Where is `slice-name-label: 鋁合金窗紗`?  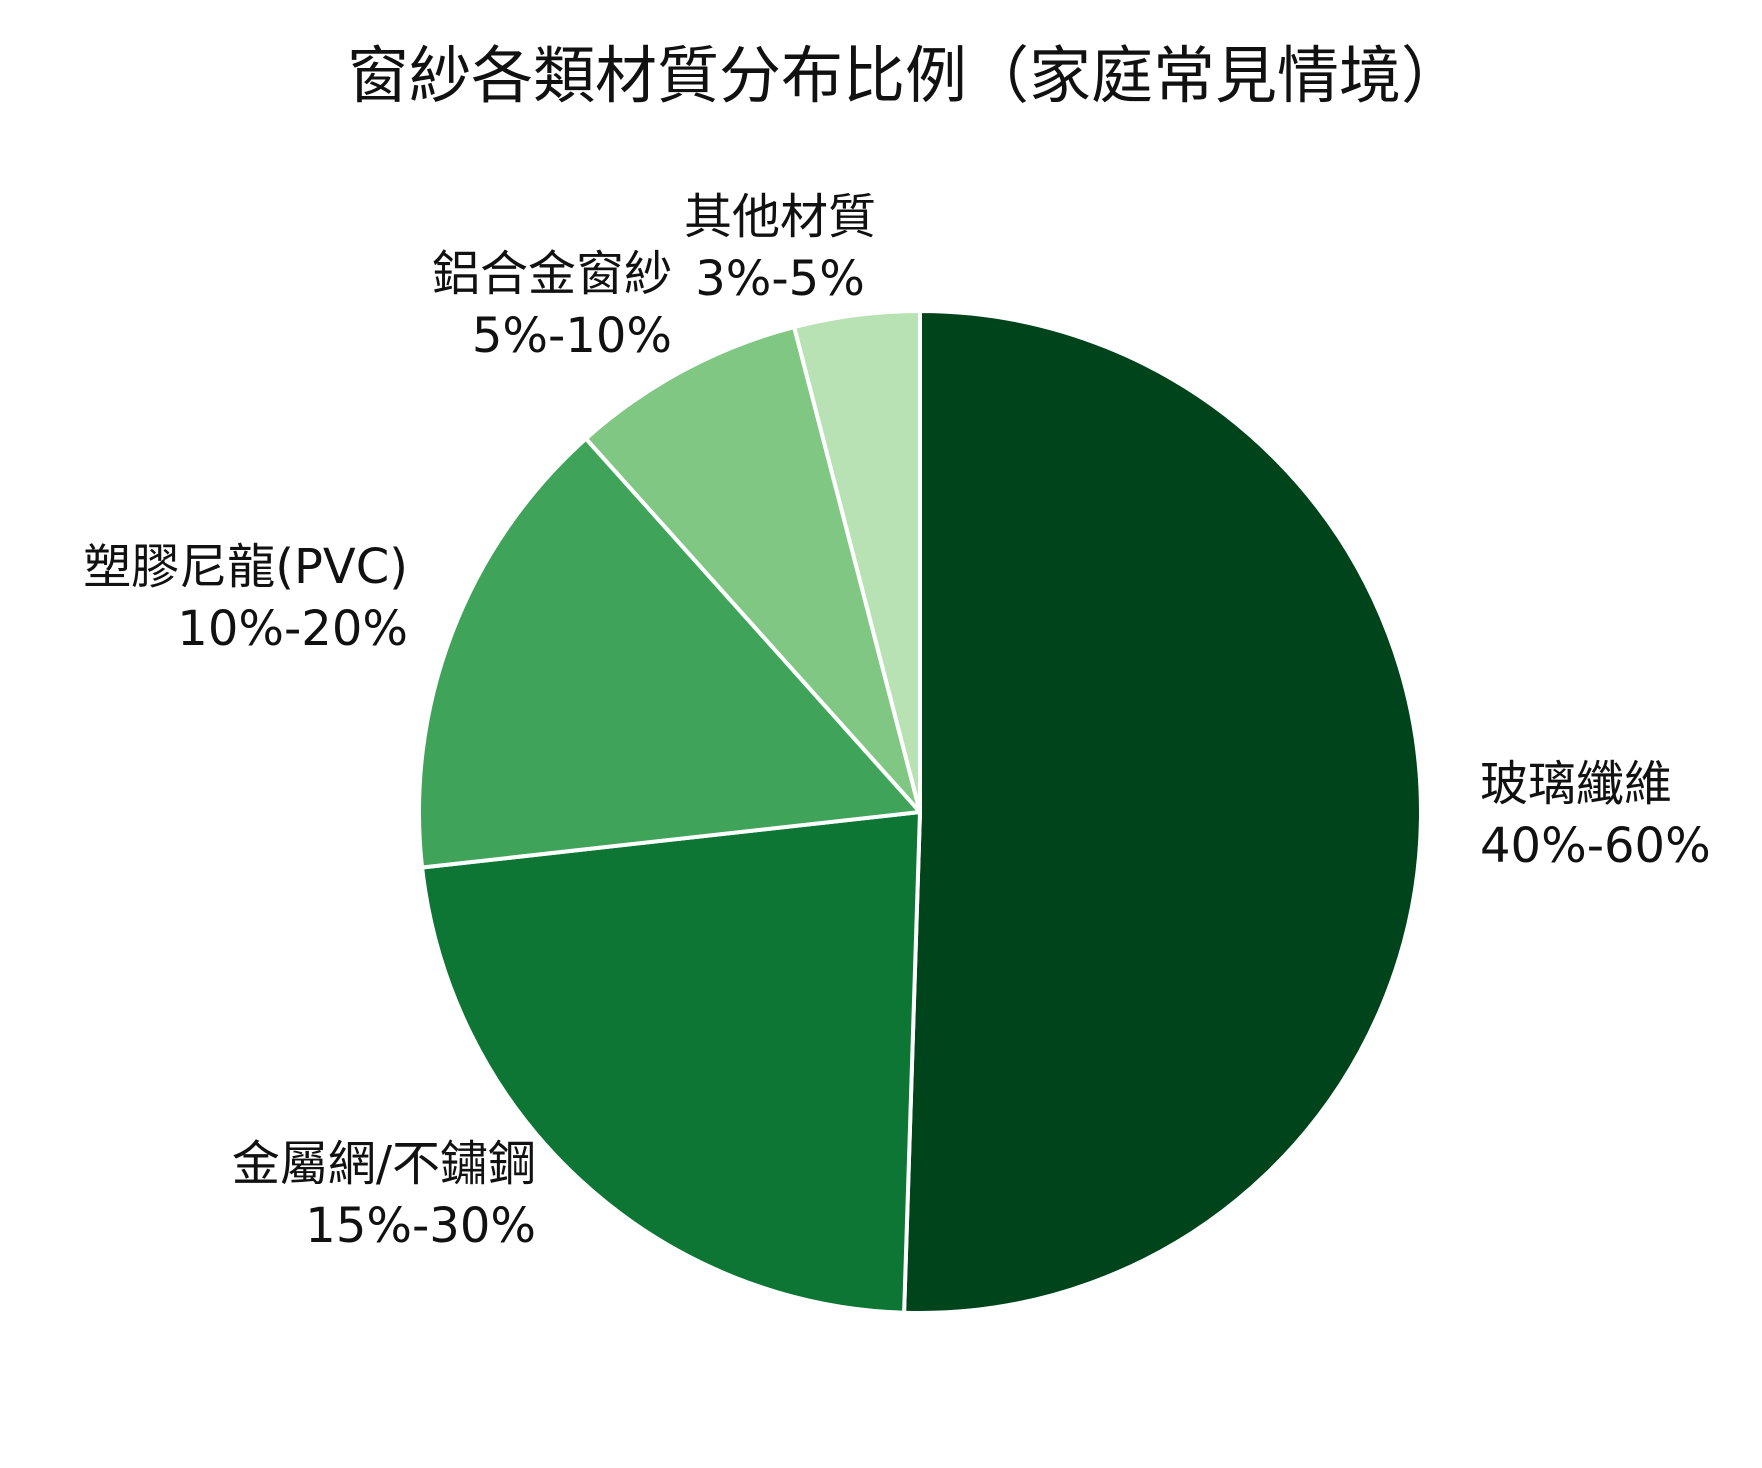
slice-name-label: 鋁合金窗紗 is located at coordinates (552, 274).